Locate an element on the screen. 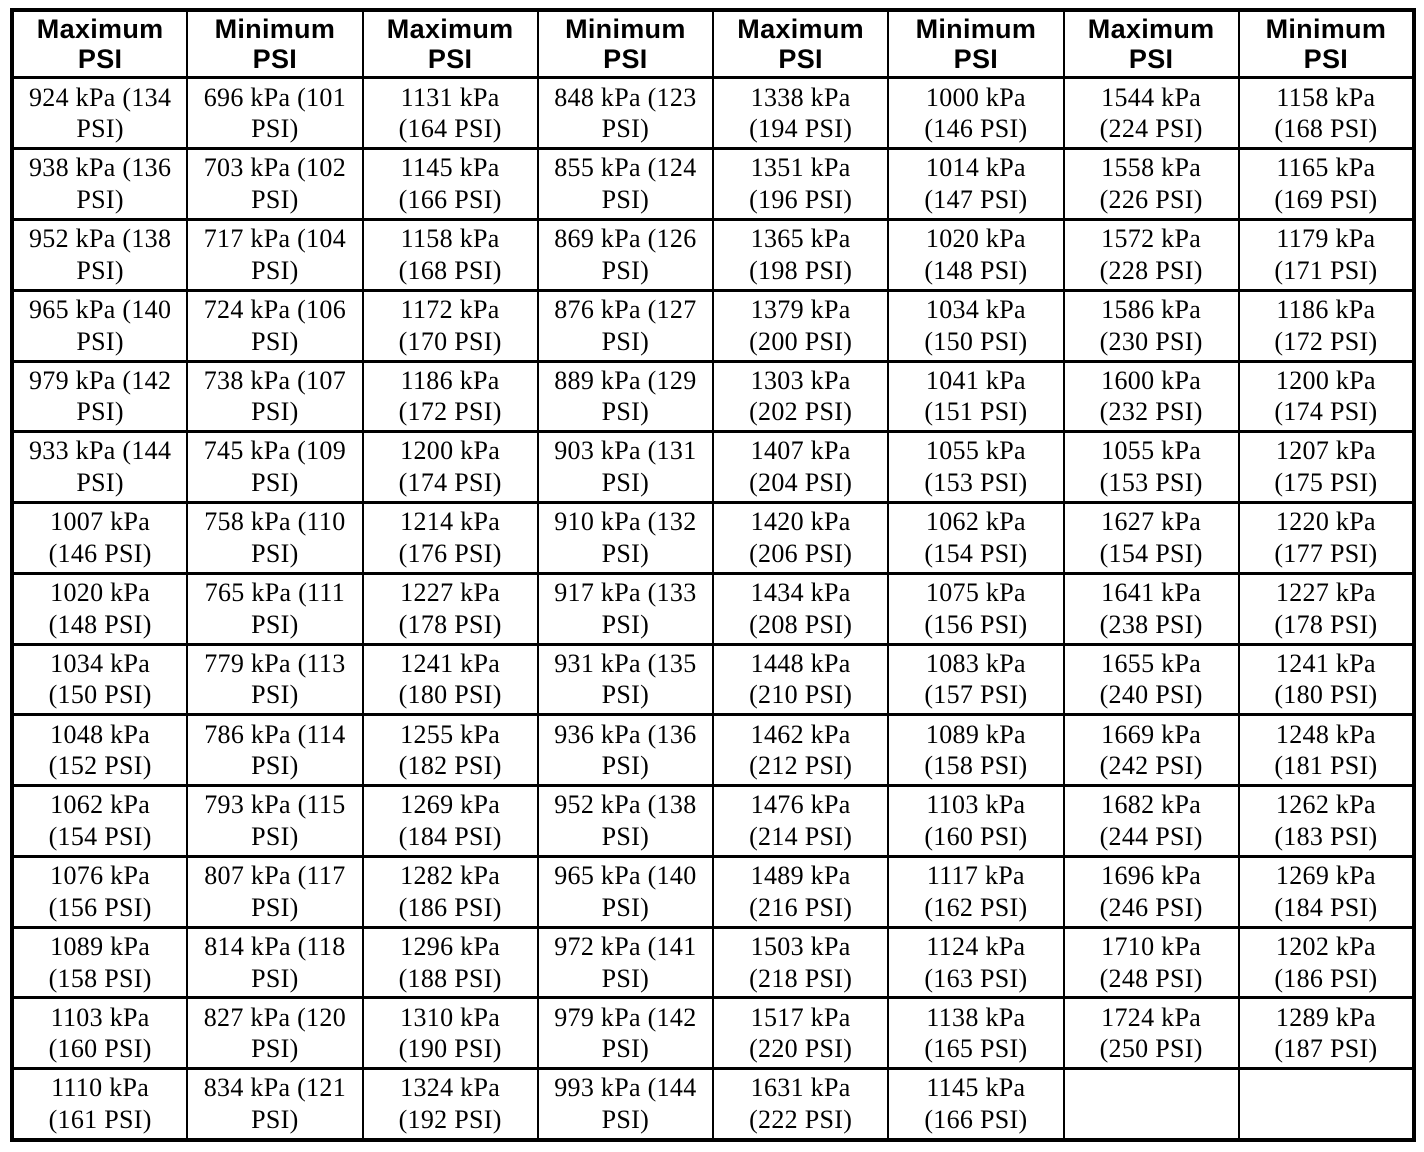  table-cell: 1034 kPa (150 PSI) is located at coordinates (976, 325).